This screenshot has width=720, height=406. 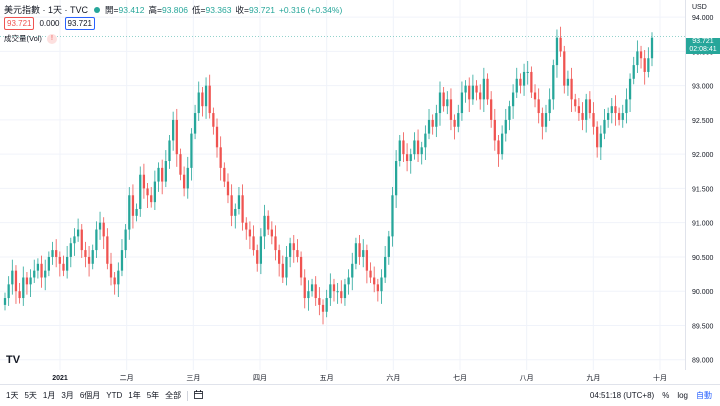 What do you see at coordinates (67, 395) in the screenshot?
I see `range-3m: 3月` at bounding box center [67, 395].